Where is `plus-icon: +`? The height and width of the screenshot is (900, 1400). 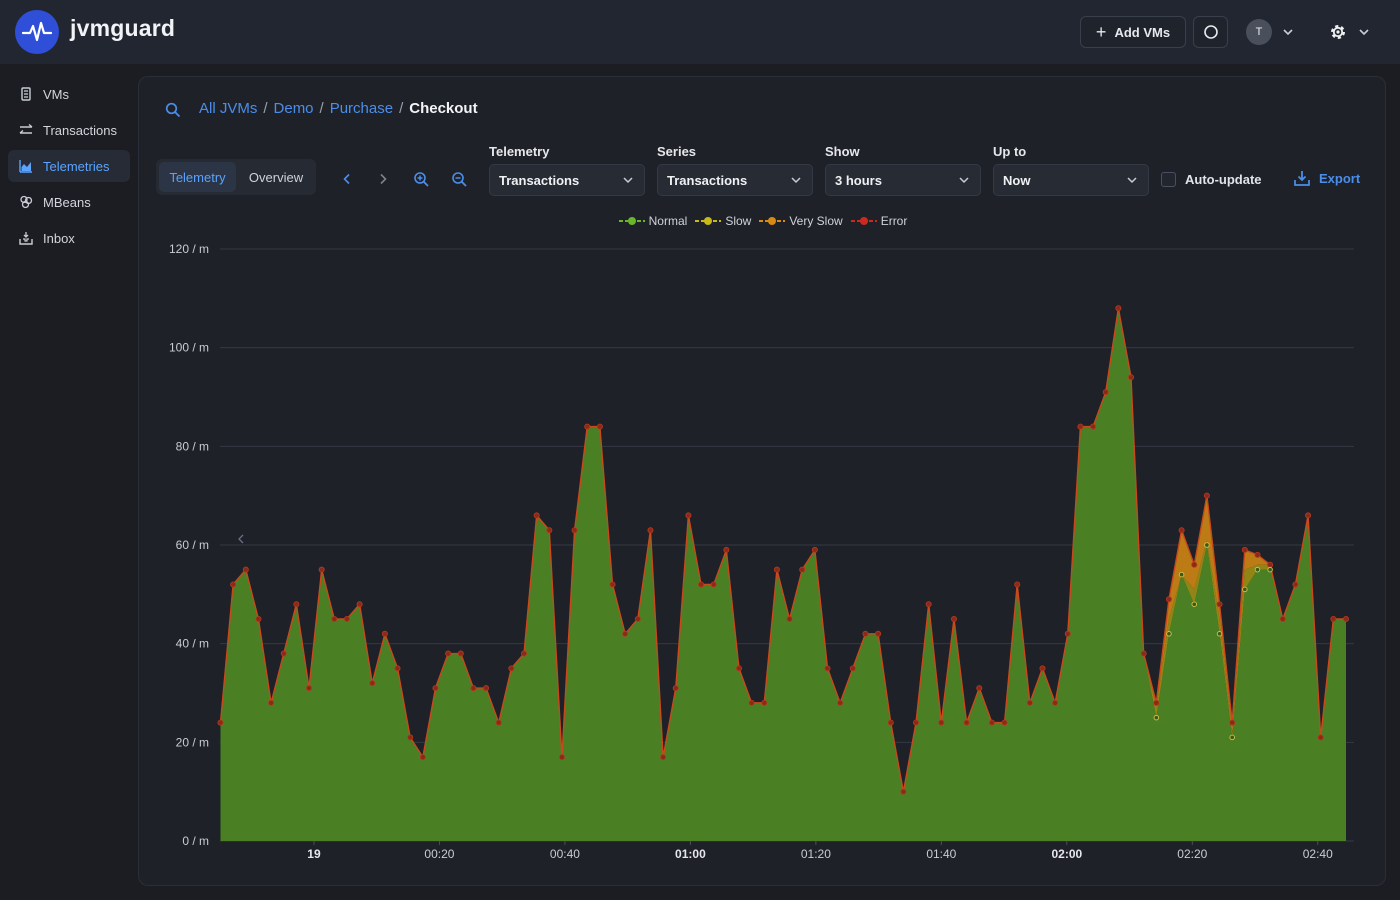
plus-icon: + is located at coordinates (1101, 32).